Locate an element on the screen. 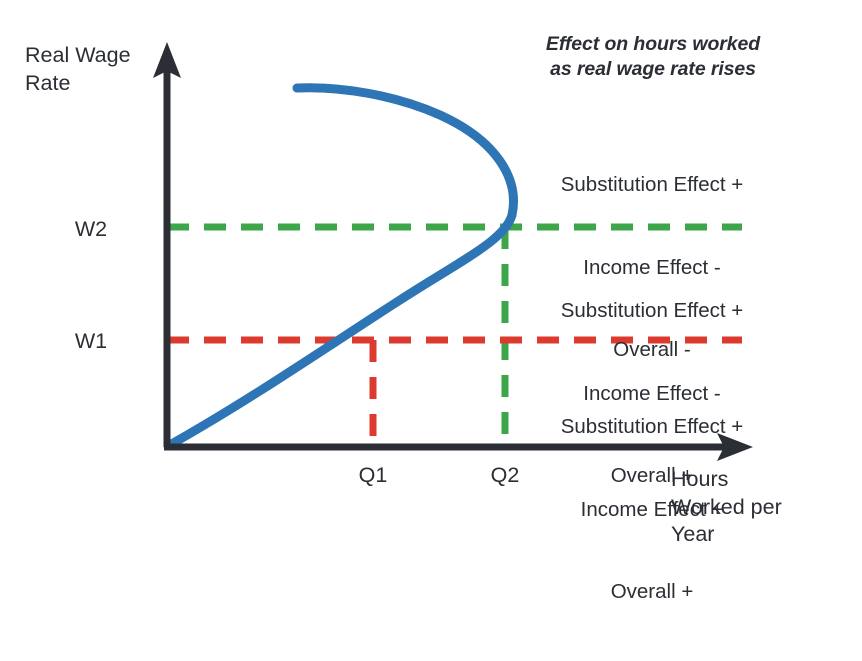  y-tick-label-w2: W2 is located at coordinates (91, 229).